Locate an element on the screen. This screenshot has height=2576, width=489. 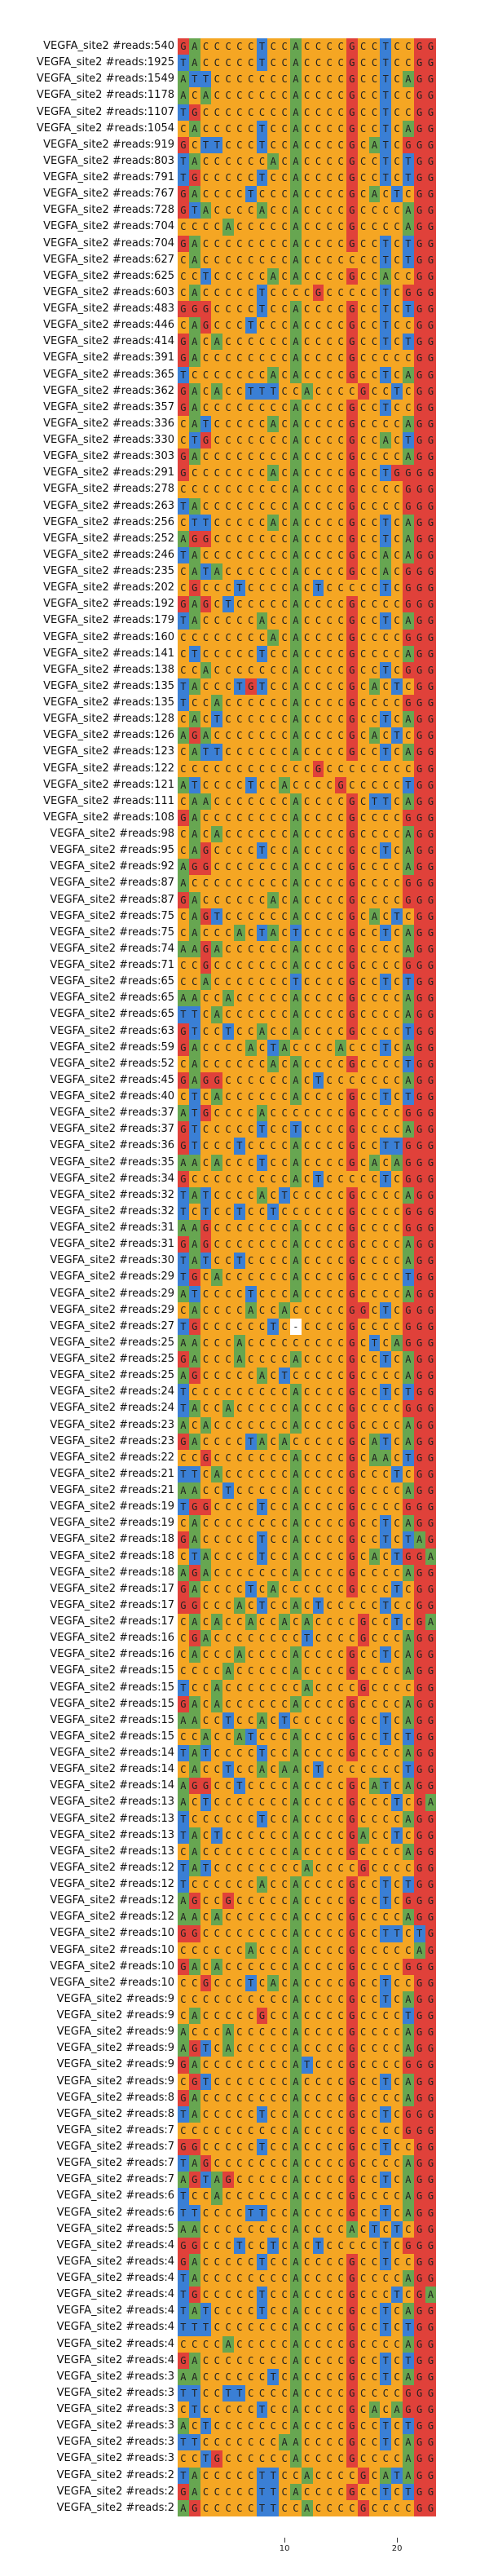
read-label: VEGFA_site2 #reads:65 is located at coordinates (112, 998).